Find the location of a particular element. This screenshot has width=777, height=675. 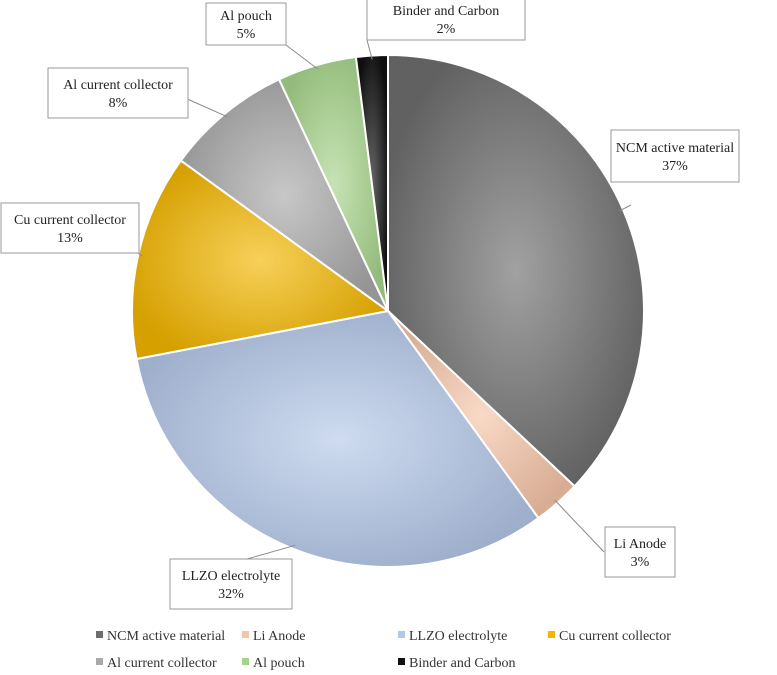

callout-ncm-active-material: NCM active material 37% is located at coordinates (675, 156).